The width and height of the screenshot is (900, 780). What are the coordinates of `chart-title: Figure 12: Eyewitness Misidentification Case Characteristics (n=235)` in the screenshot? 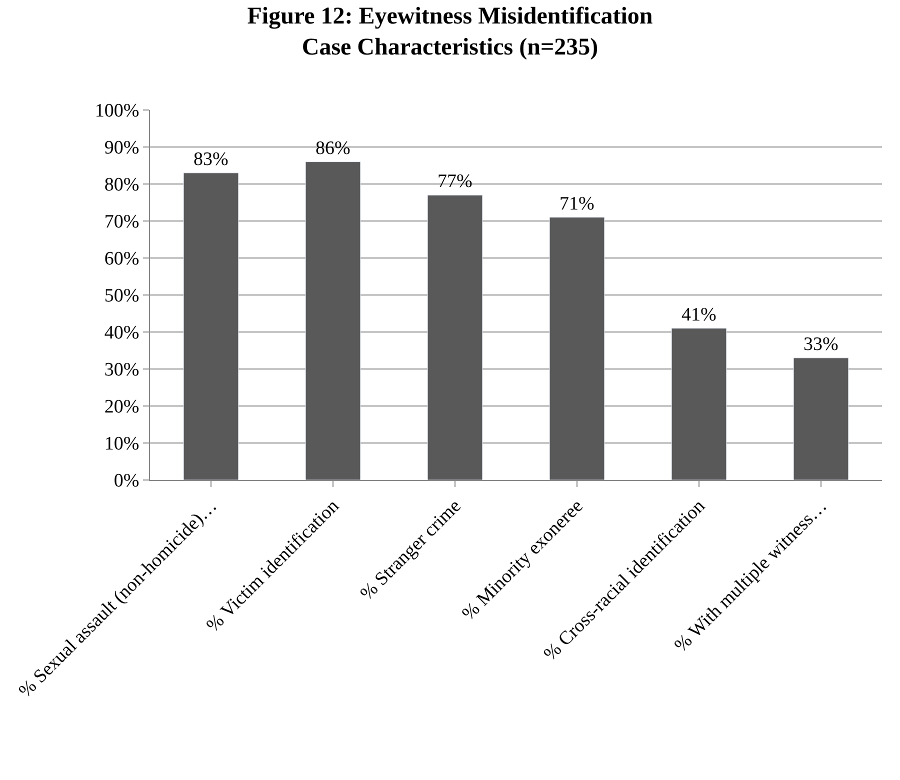 It's located at (450, 32).